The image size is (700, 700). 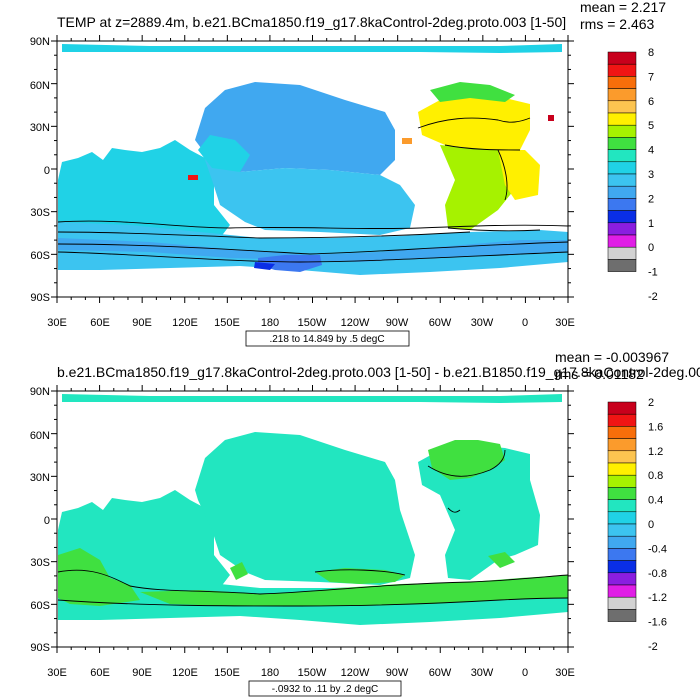 I want to click on panel-2-colorbar: 2 1.6 1.2 0.8 0.4 0 -0.4 -0.8 -1.2 -1.6 -2, so click(x=637, y=525).